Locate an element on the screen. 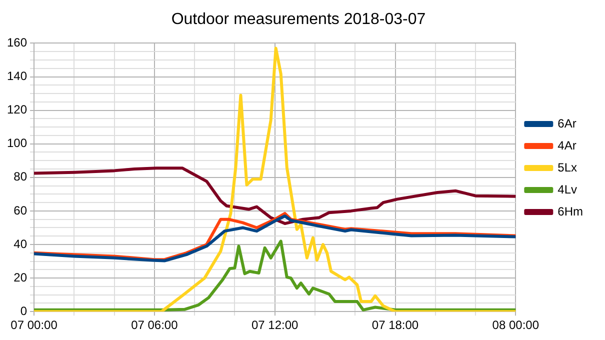  x-tick-label: 07 06:00 is located at coordinates (154, 325).